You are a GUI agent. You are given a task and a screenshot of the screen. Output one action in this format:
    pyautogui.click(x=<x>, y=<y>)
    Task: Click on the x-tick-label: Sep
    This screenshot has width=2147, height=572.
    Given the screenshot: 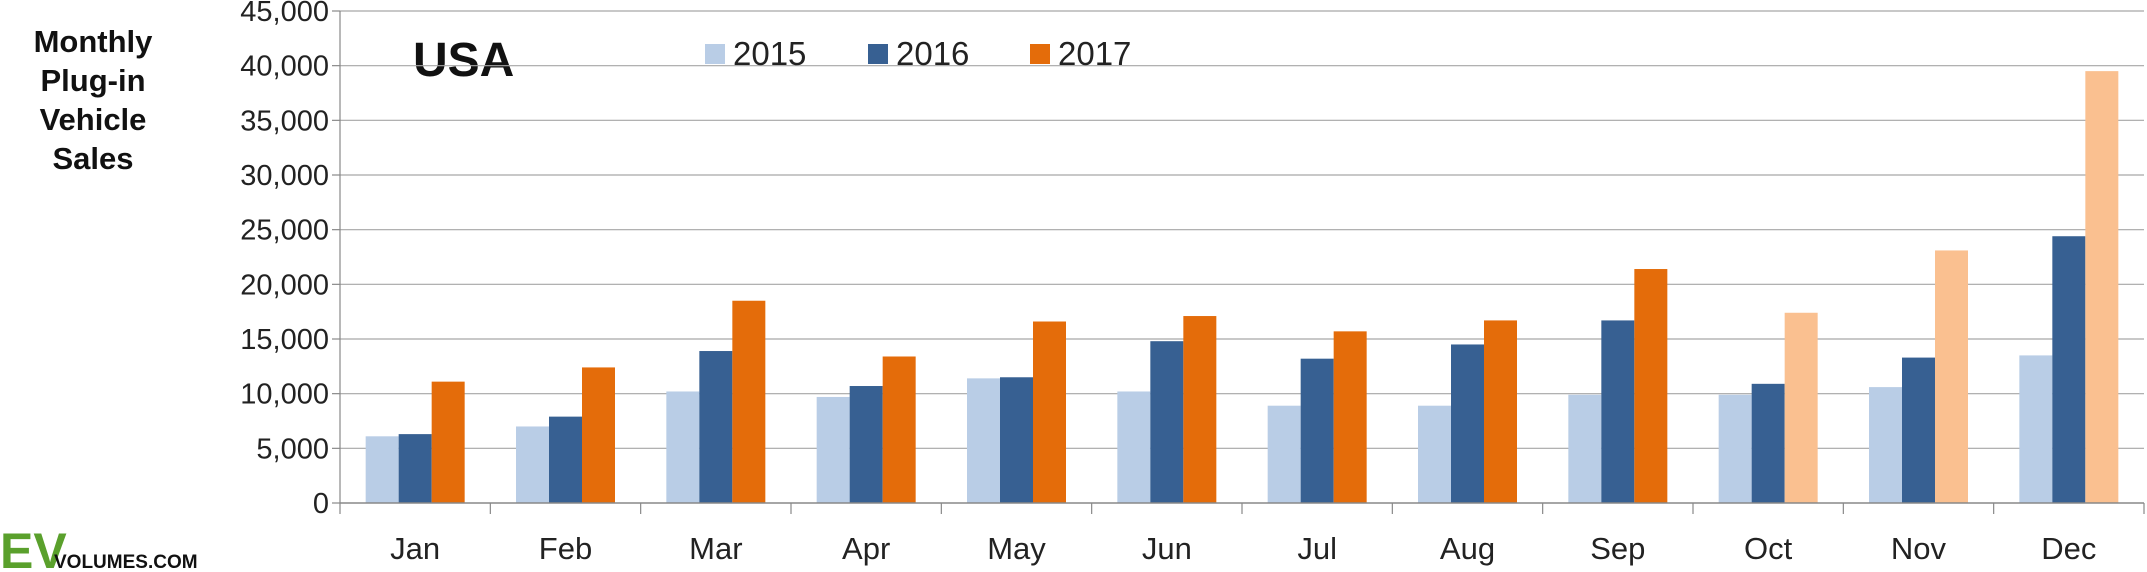 What is the action you would take?
    pyautogui.click(x=1617, y=548)
    